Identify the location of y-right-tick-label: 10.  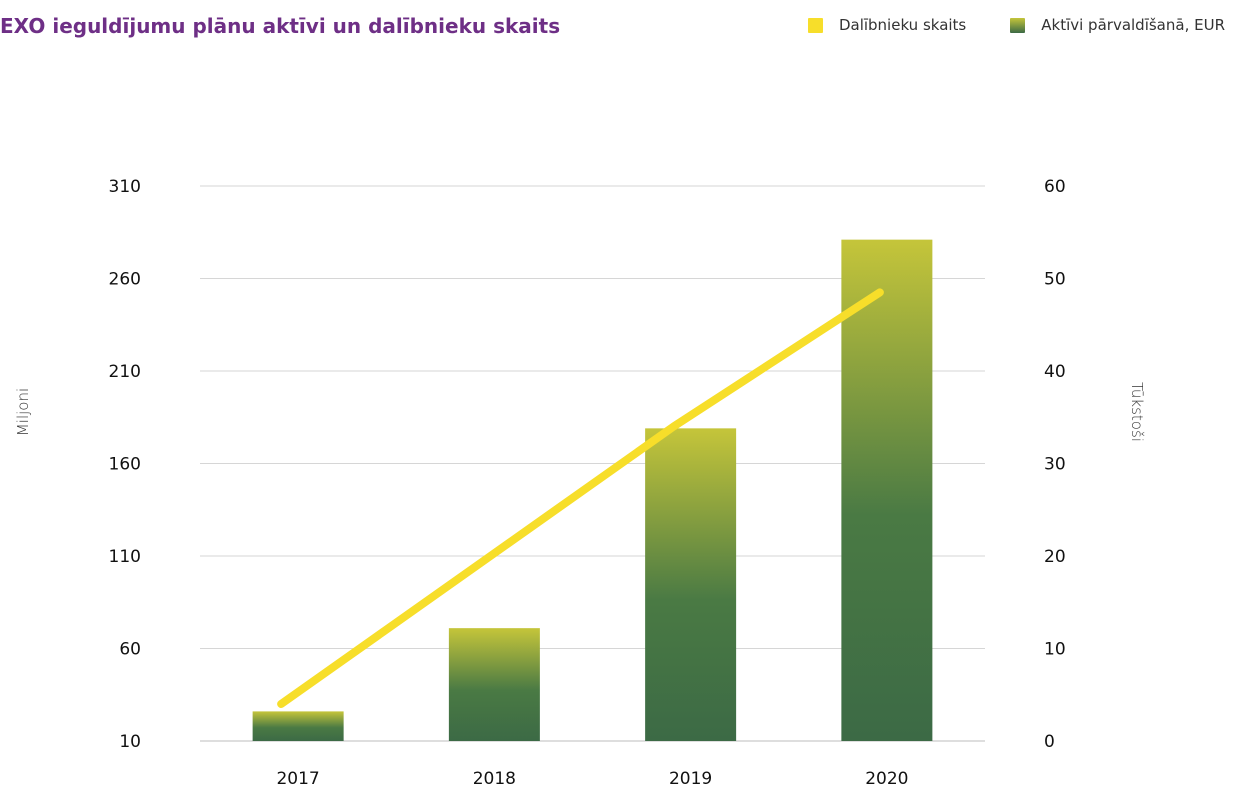
(1055, 650).